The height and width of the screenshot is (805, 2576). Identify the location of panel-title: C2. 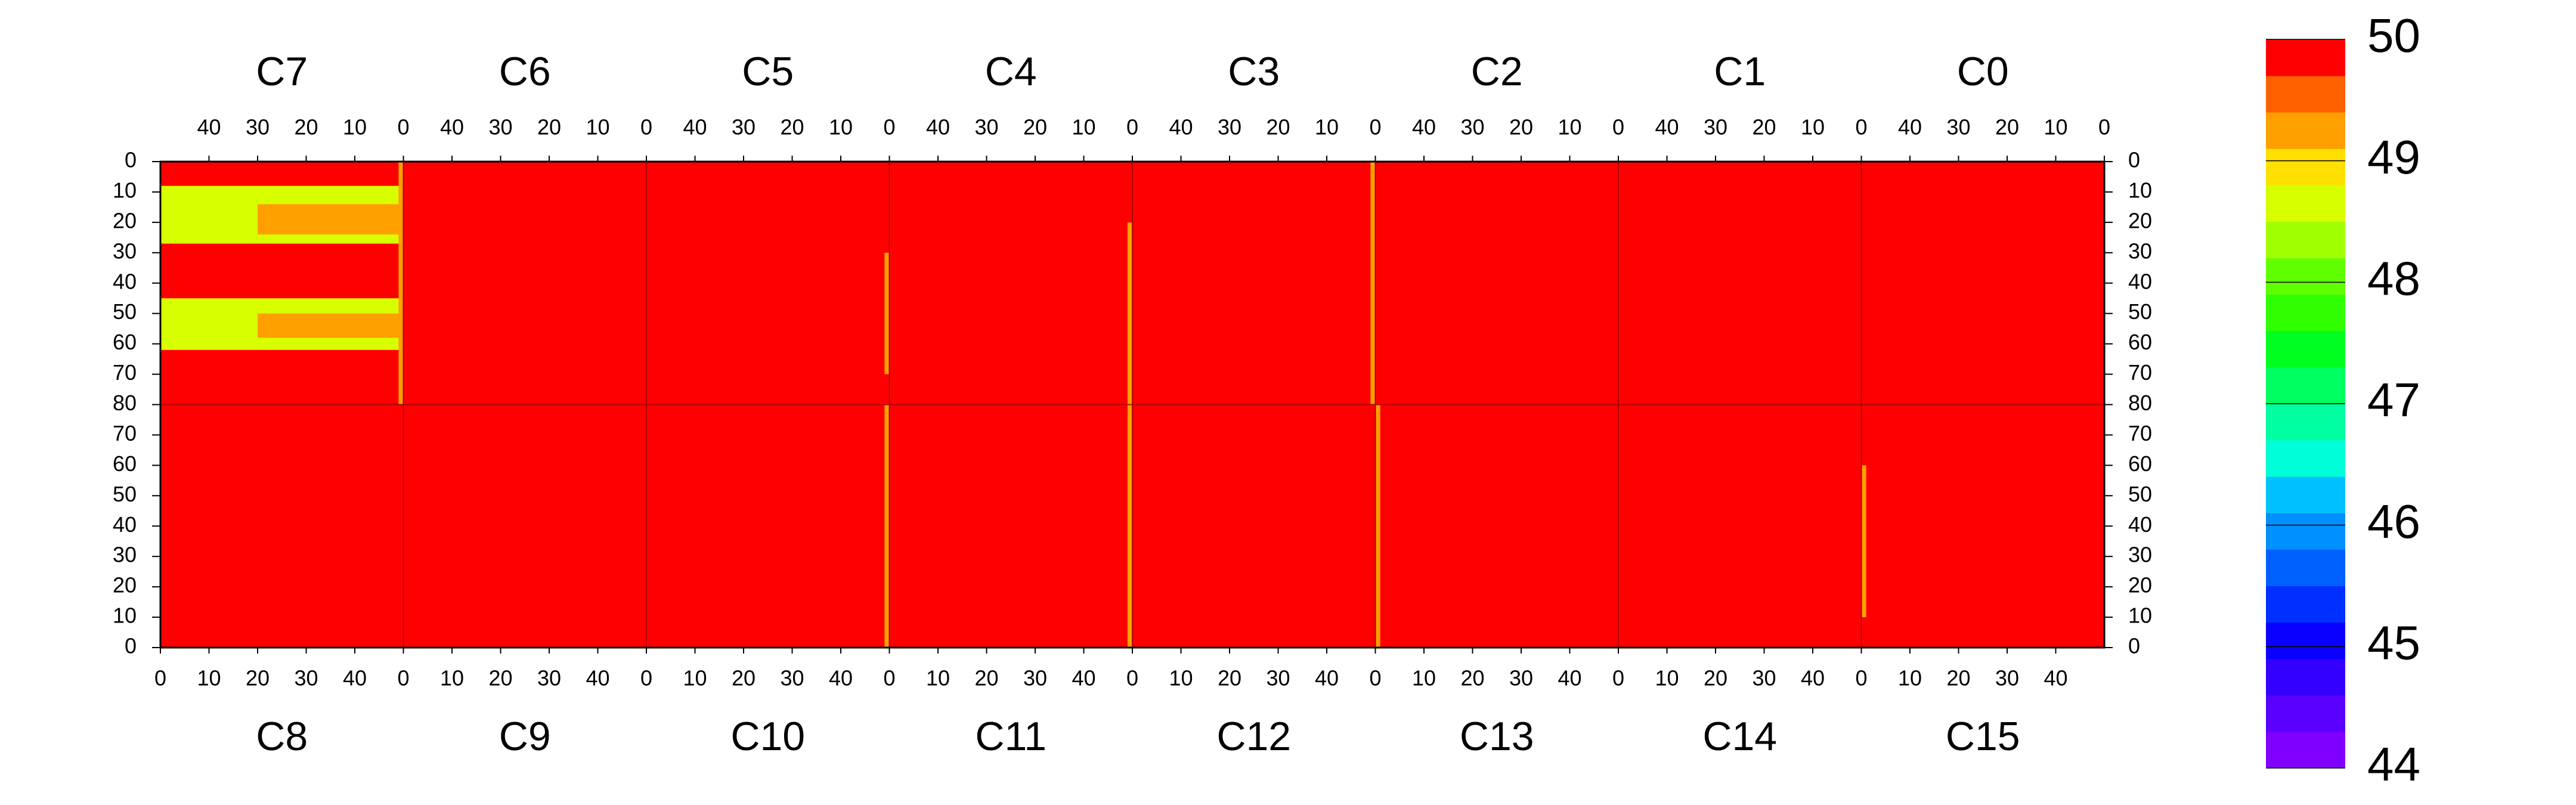
(1497, 71).